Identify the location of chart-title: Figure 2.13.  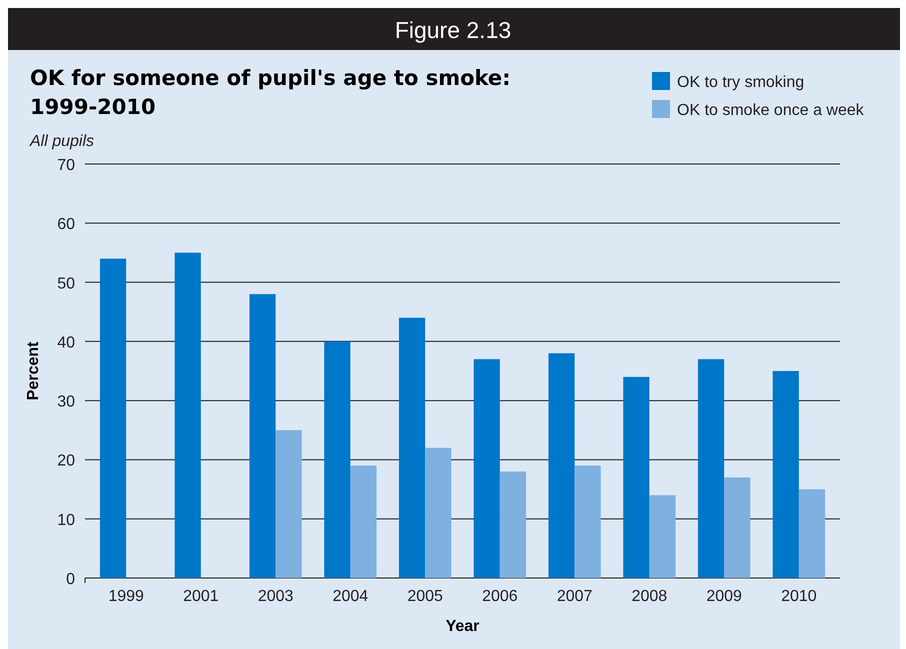
(453, 30).